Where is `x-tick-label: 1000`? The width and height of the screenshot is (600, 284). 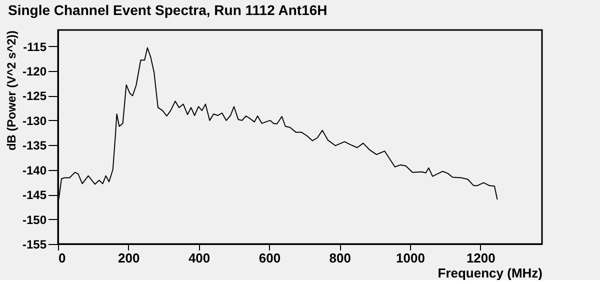 x-tick-label: 1000 is located at coordinates (410, 258).